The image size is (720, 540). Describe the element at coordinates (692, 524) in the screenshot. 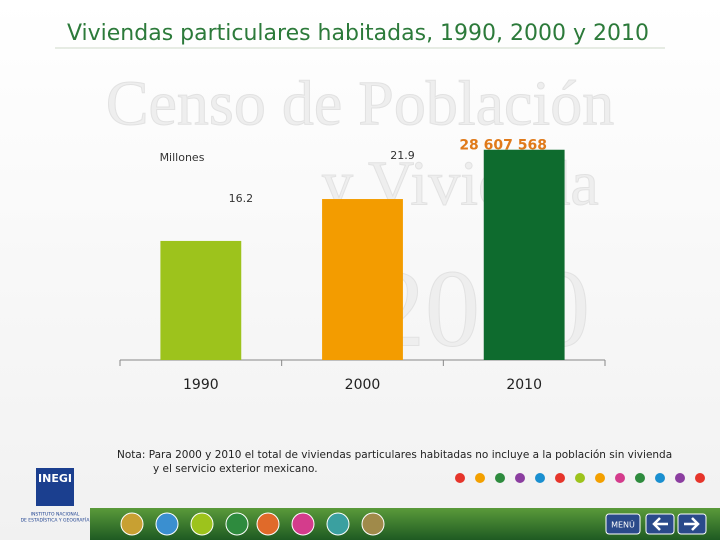

I see `next-arrow` at that location.